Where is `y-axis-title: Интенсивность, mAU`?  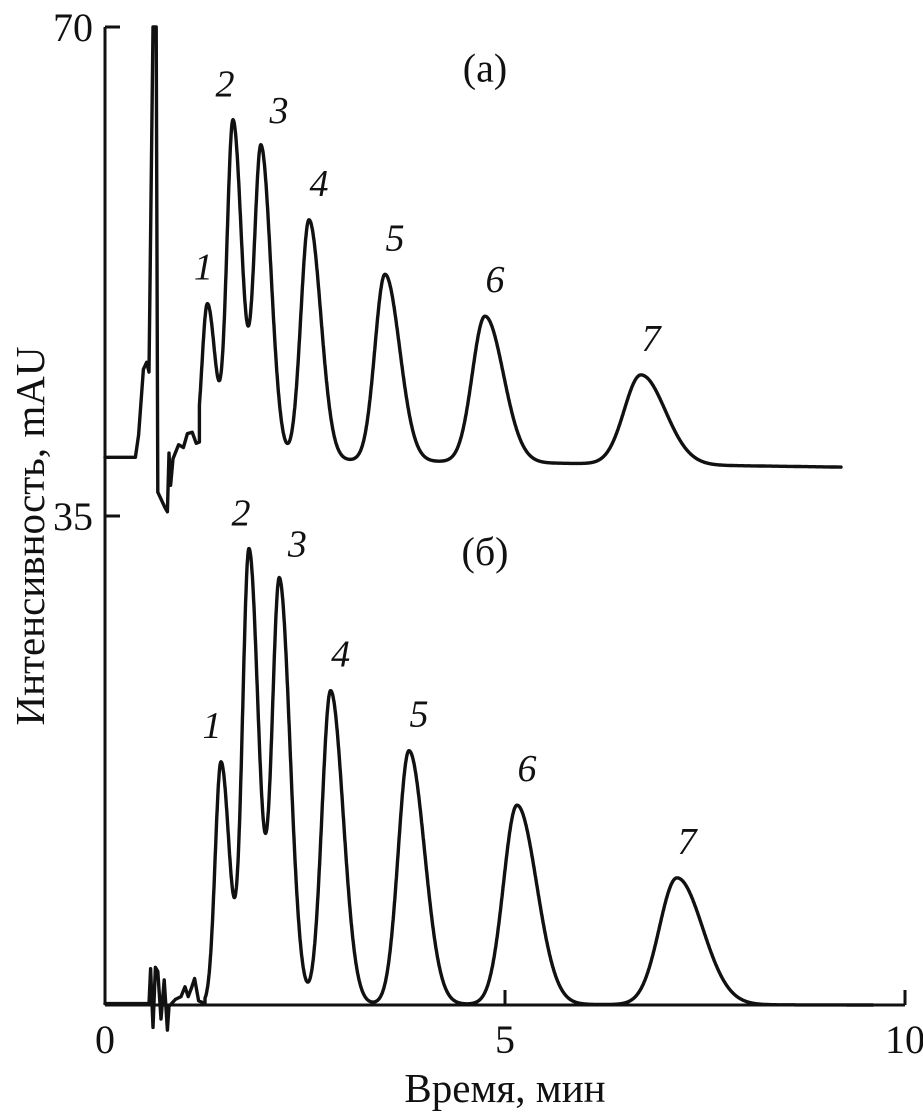
y-axis-title: Интенсивность, mAU is located at coordinates (30, 536).